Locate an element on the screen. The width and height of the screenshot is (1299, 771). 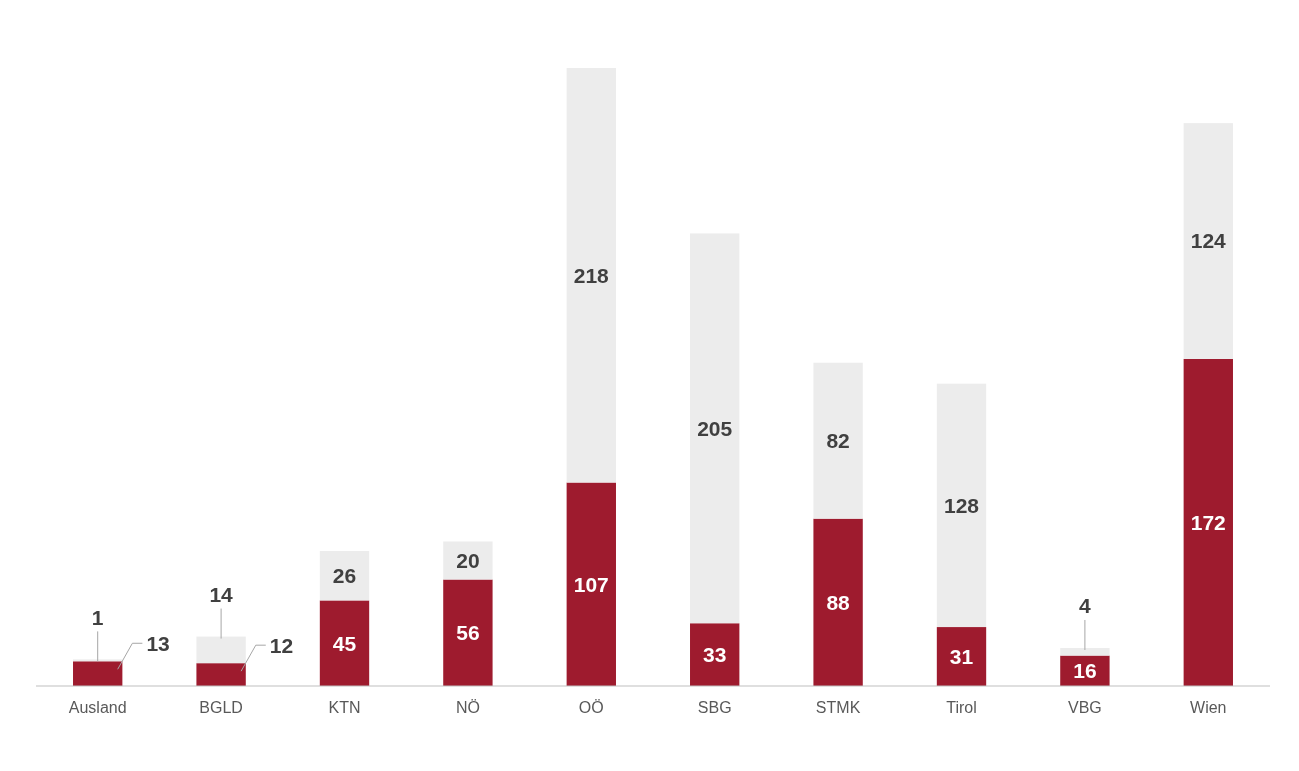
data-label: 205 is located at coordinates (715, 428).